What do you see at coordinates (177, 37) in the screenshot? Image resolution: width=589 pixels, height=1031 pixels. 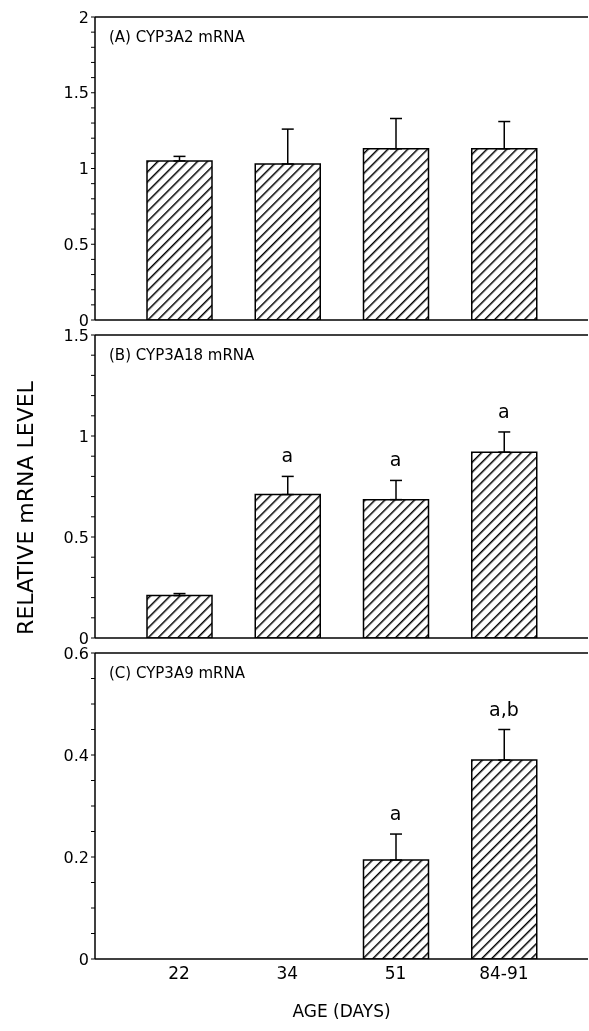 I see `text: (A) CYP3A2 mRNA` at bounding box center [177, 37].